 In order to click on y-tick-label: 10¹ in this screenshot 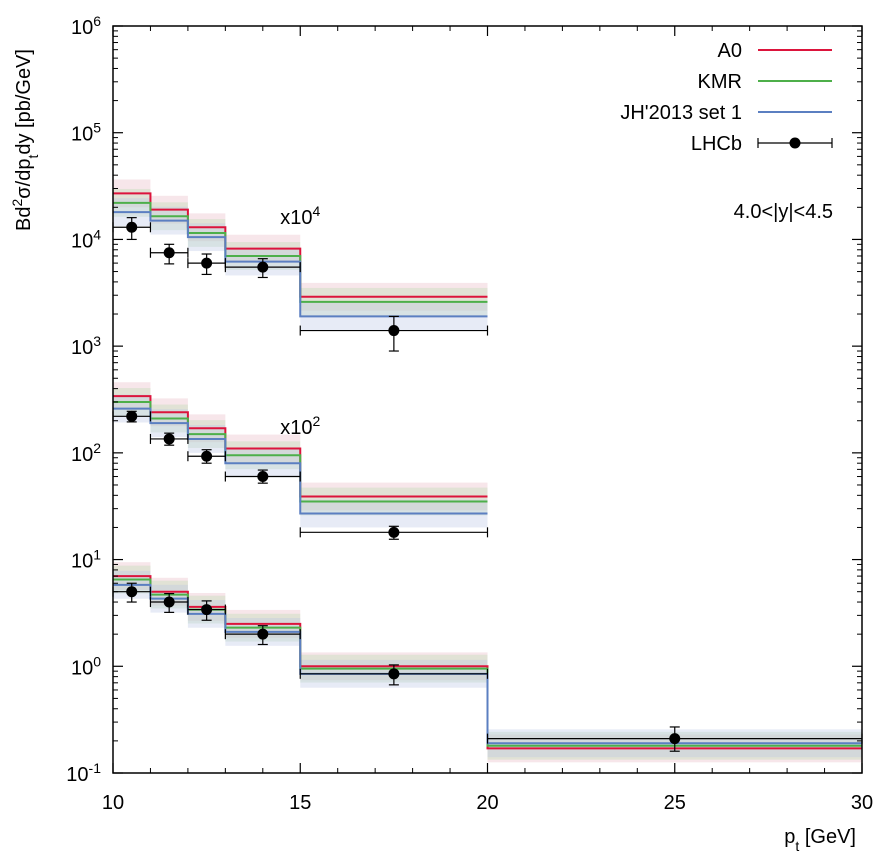, I will do `click(86, 560)`.